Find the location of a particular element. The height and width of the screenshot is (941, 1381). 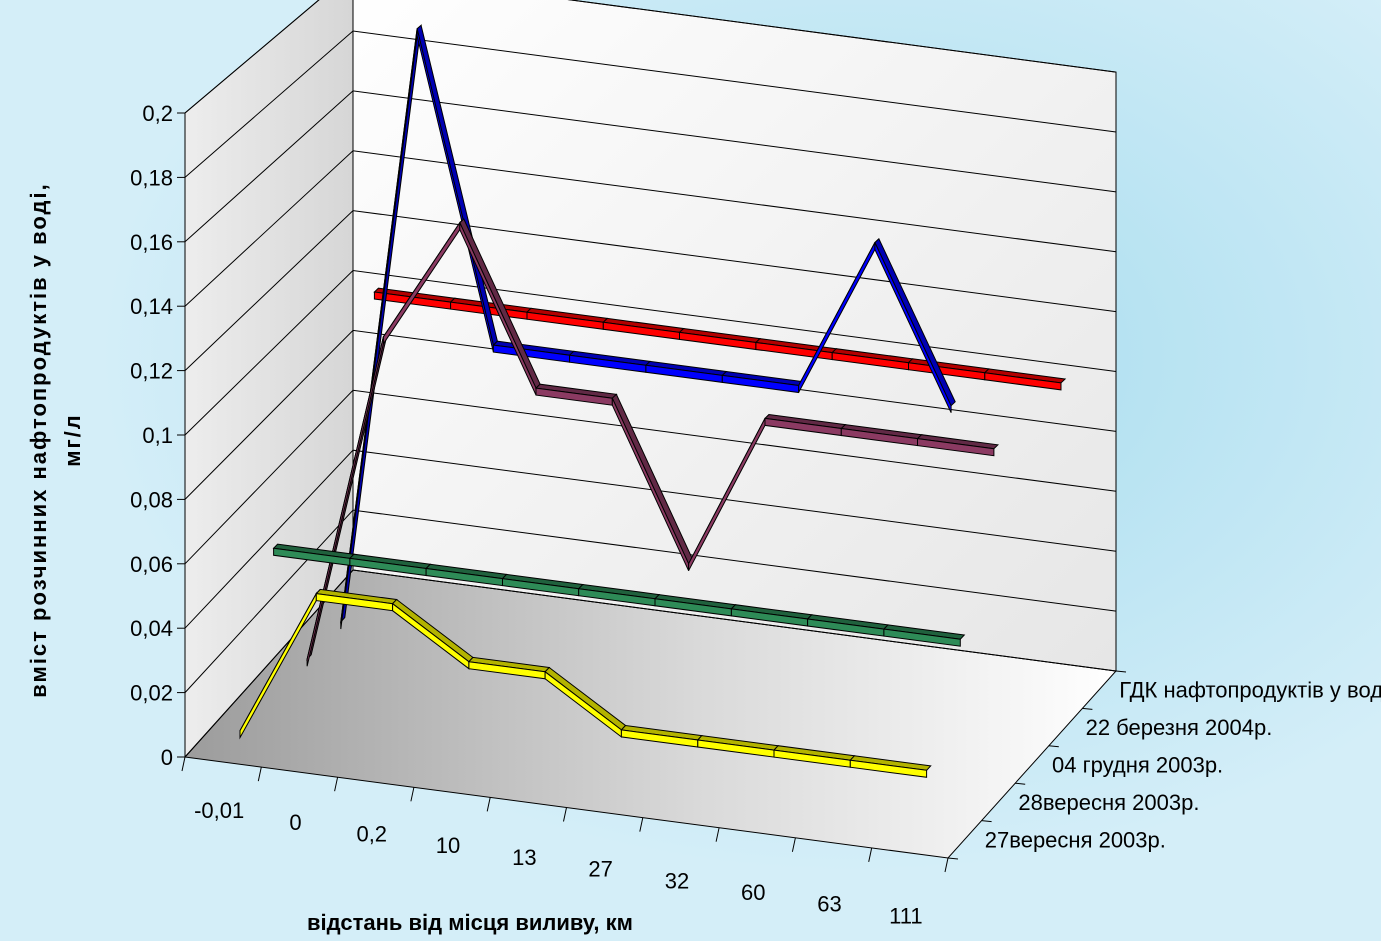

x-axis-title: відстань від місця виливу, км is located at coordinates (470, 922).